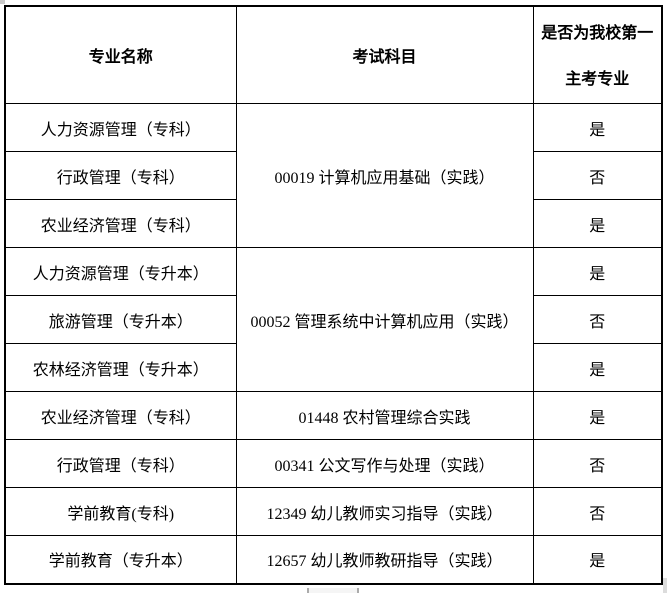 The height and width of the screenshot is (593, 667). Describe the element at coordinates (384, 511) in the screenshot. I see `subject-cell: 12349 幼儿教师实习指导（实践）` at that location.